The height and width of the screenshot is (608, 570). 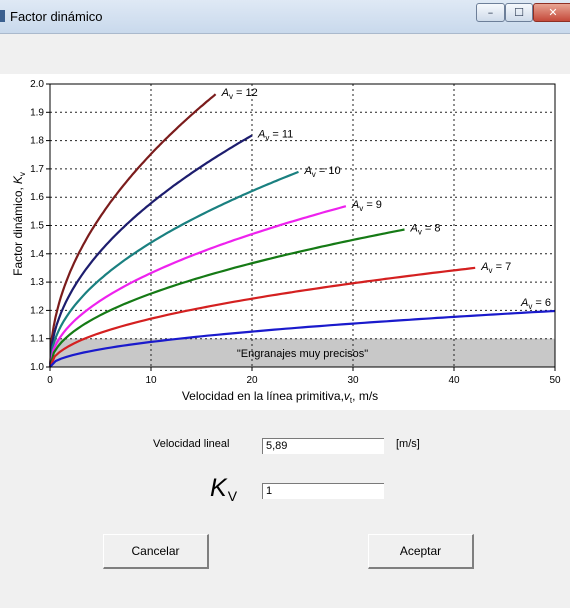 What do you see at coordinates (37, 339) in the screenshot?
I see `y-tick-label: 1.1` at bounding box center [37, 339].